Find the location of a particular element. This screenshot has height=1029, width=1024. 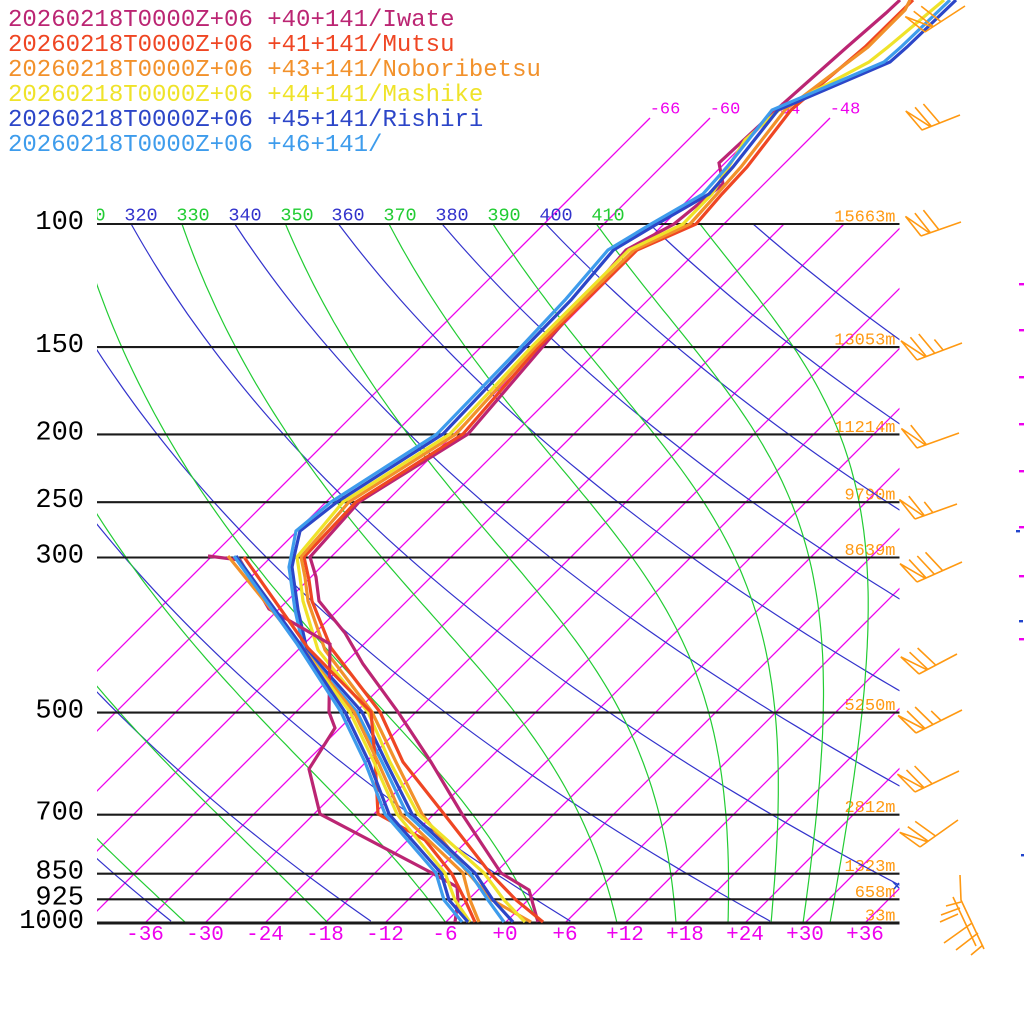

svg-text: -36 is located at coordinates (145, 935).